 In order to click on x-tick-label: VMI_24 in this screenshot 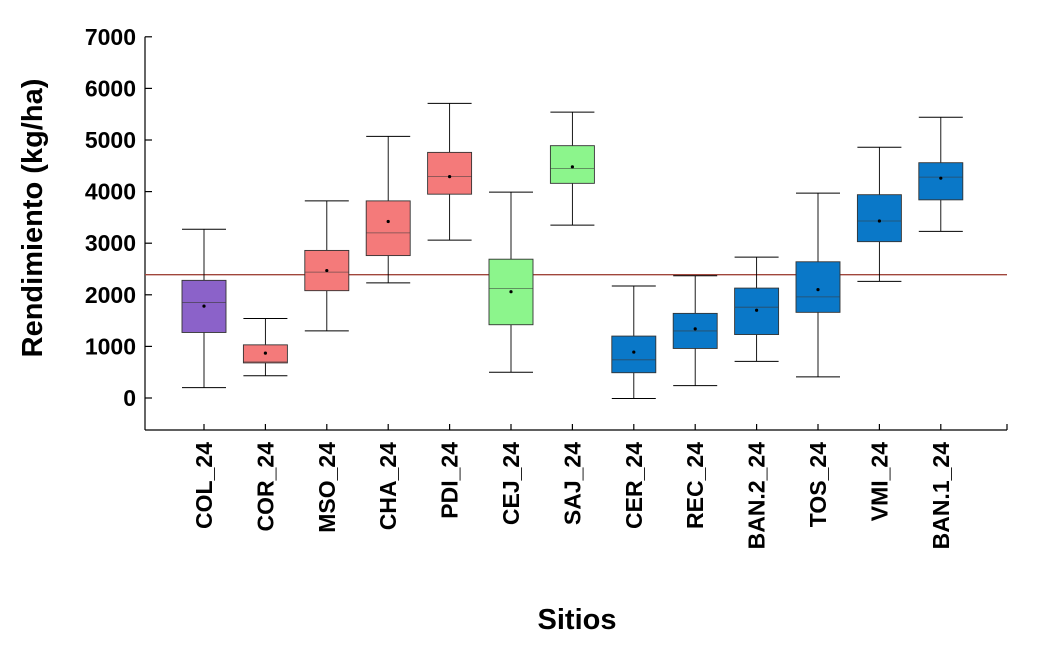, I will do `click(879, 481)`.